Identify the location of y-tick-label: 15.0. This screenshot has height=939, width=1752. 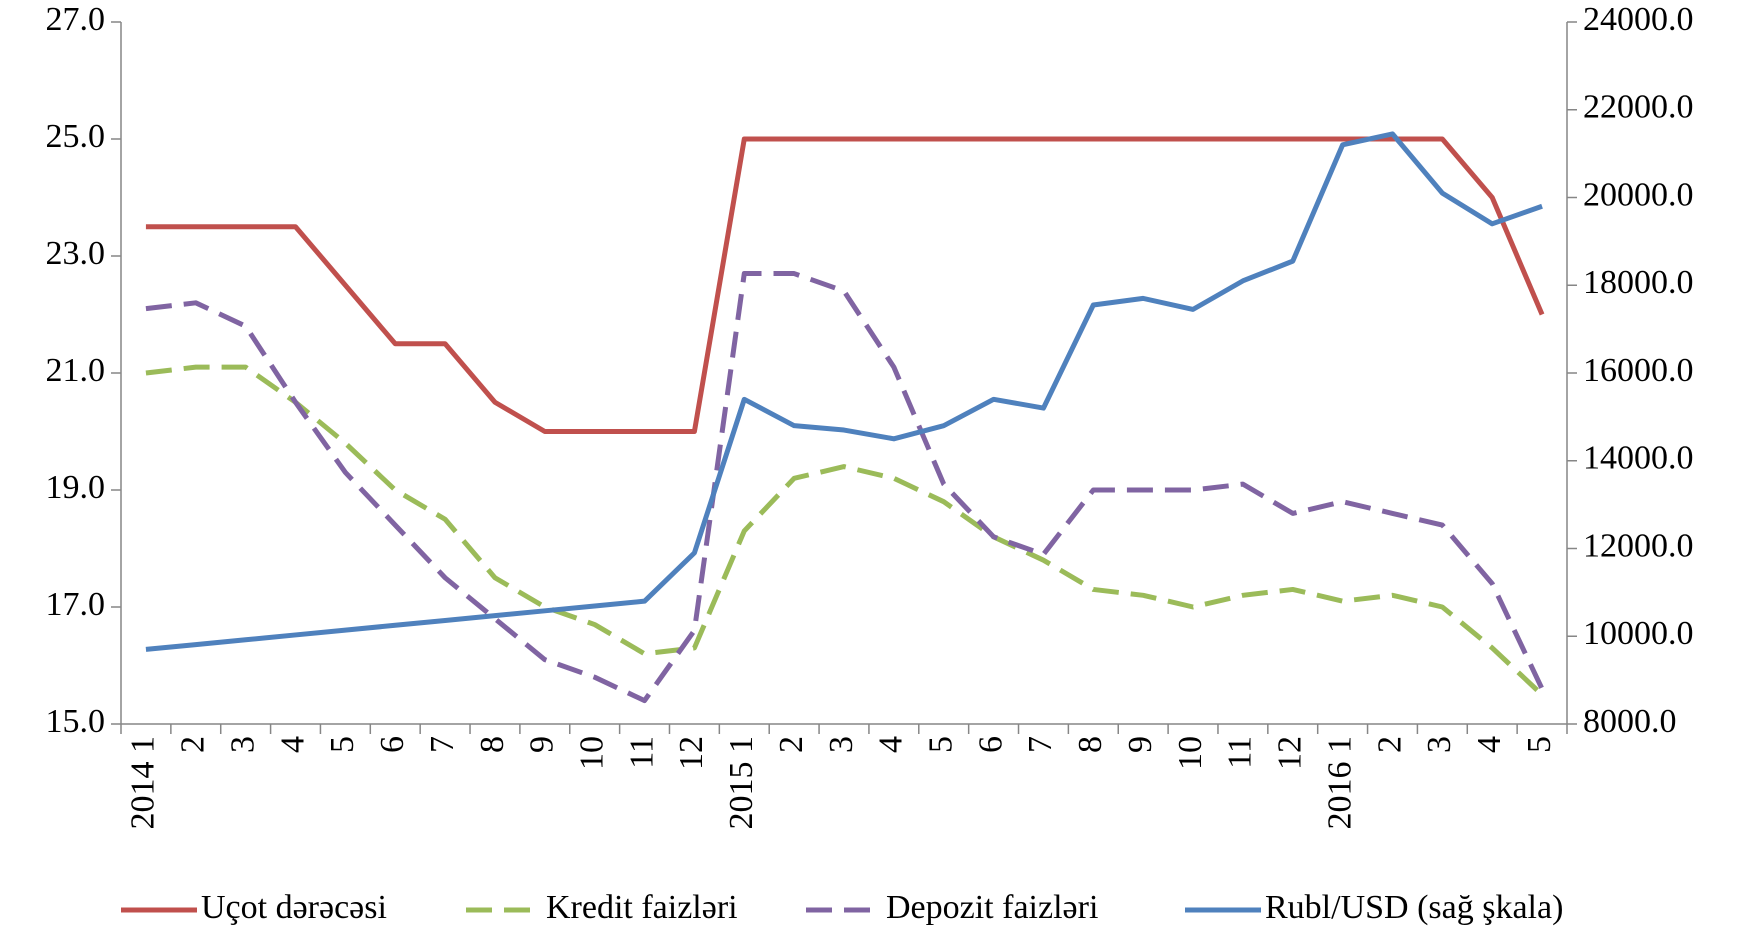
(76, 721).